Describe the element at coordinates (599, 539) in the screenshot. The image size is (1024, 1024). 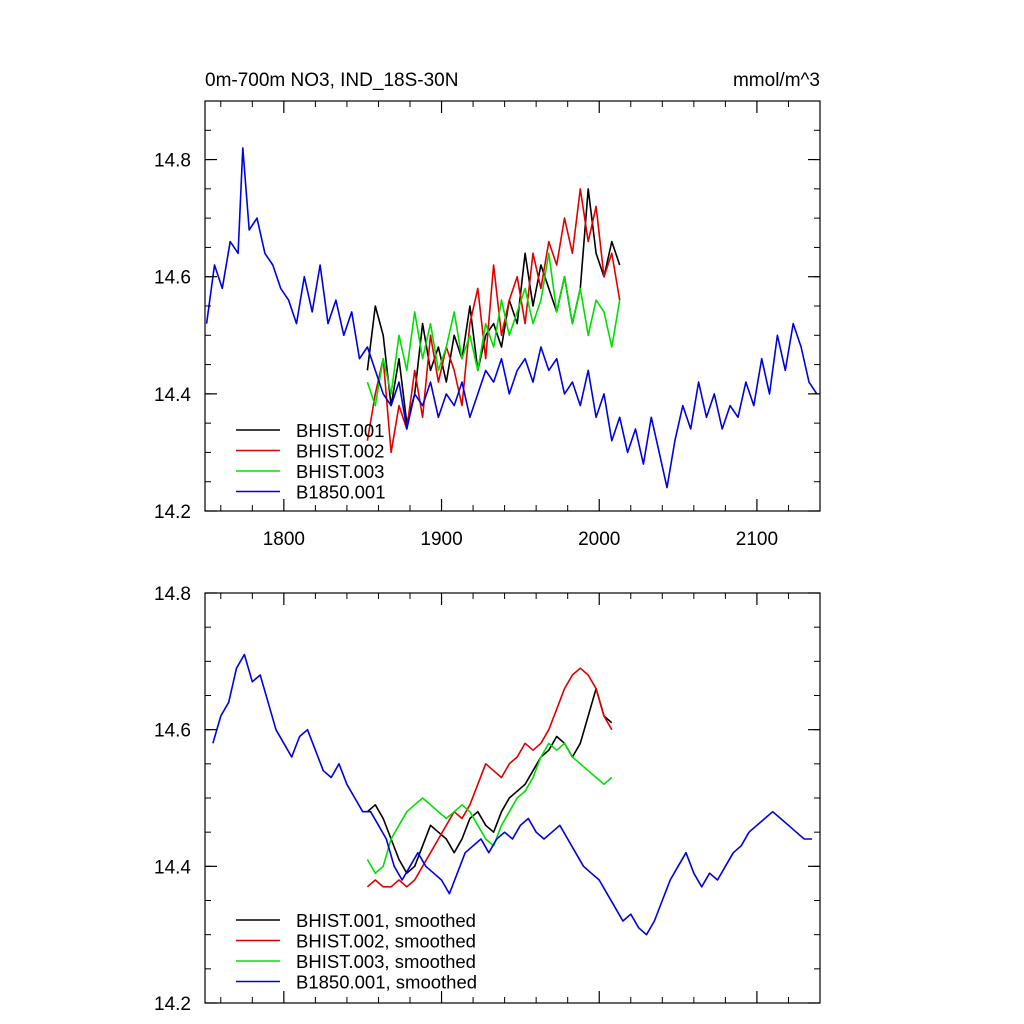
I see `x-tick-label: 2000` at that location.